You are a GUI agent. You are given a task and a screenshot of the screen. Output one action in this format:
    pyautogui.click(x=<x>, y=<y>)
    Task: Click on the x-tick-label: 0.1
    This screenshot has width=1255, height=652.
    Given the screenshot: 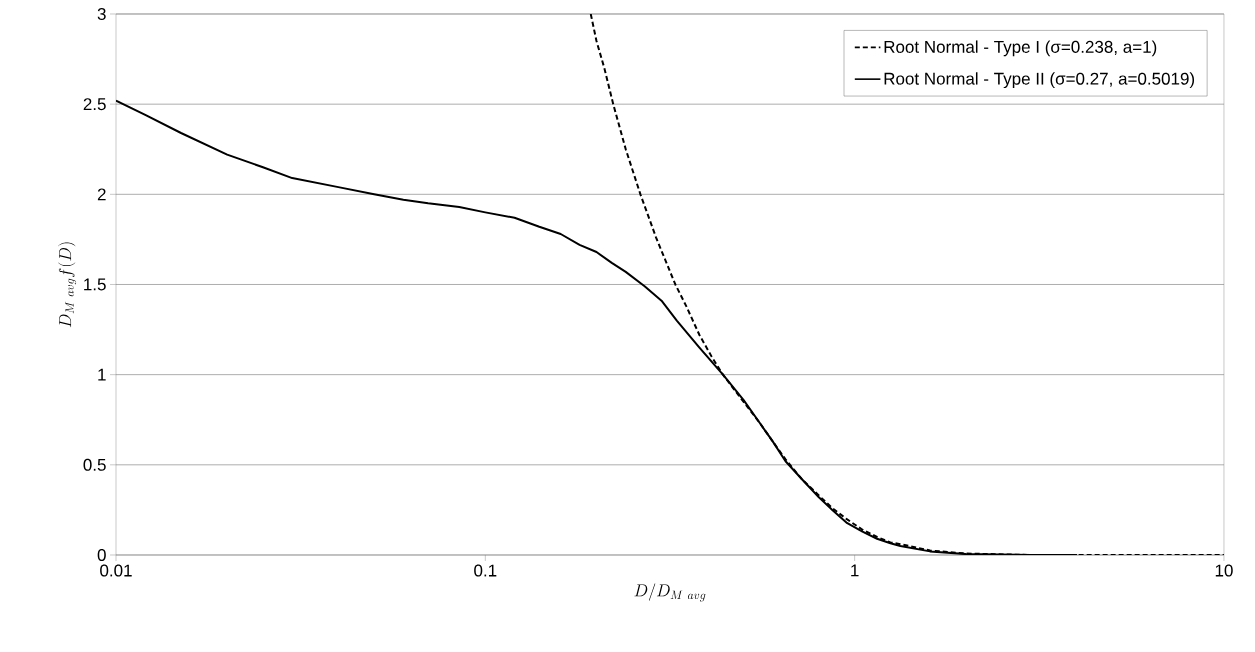 What is the action you would take?
    pyautogui.click(x=485, y=570)
    